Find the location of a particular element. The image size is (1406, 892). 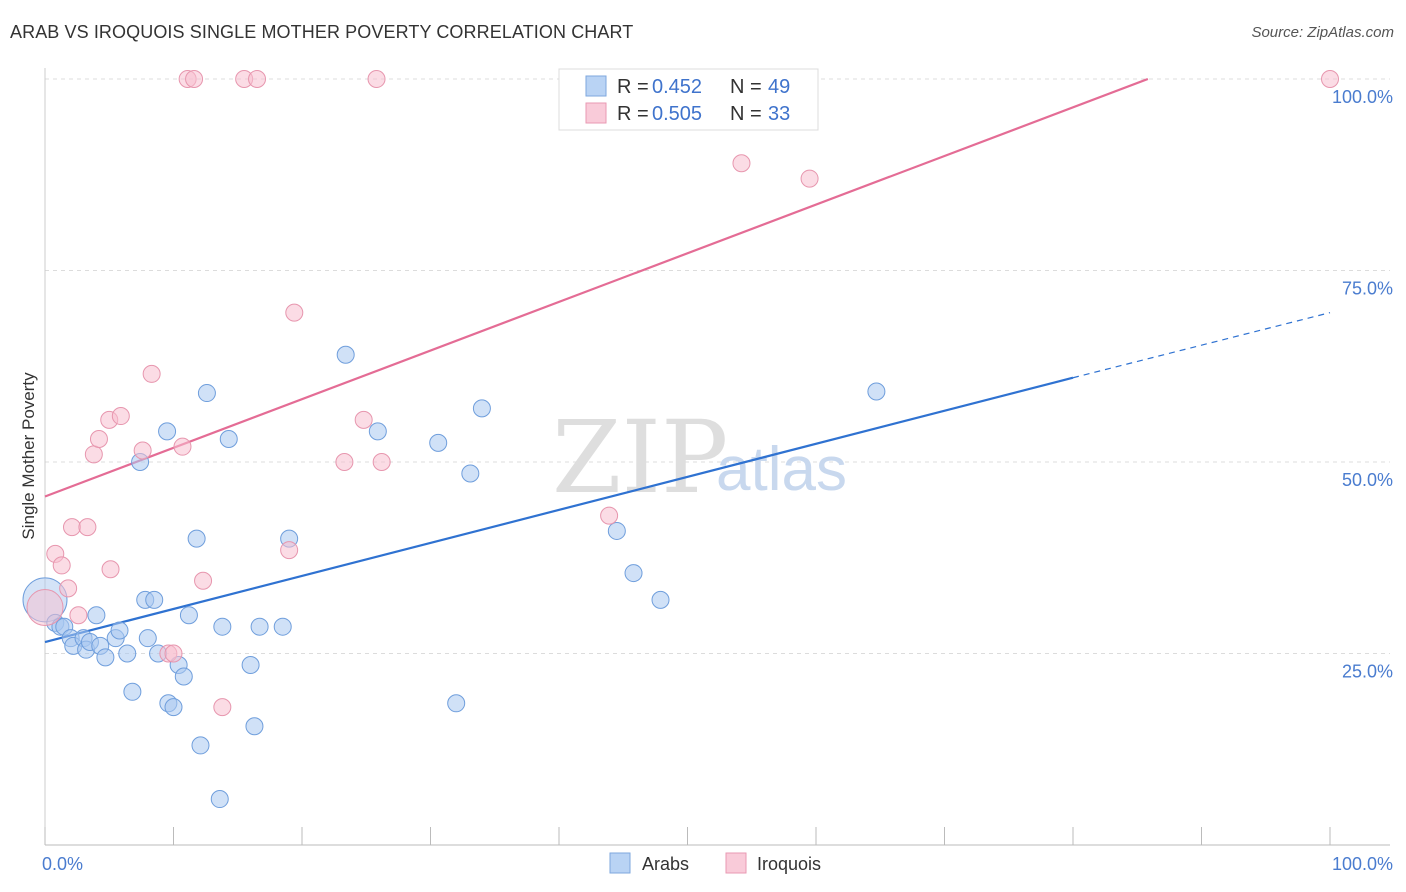

legend-n-label-arabs: N = is located at coordinates (746, 87).